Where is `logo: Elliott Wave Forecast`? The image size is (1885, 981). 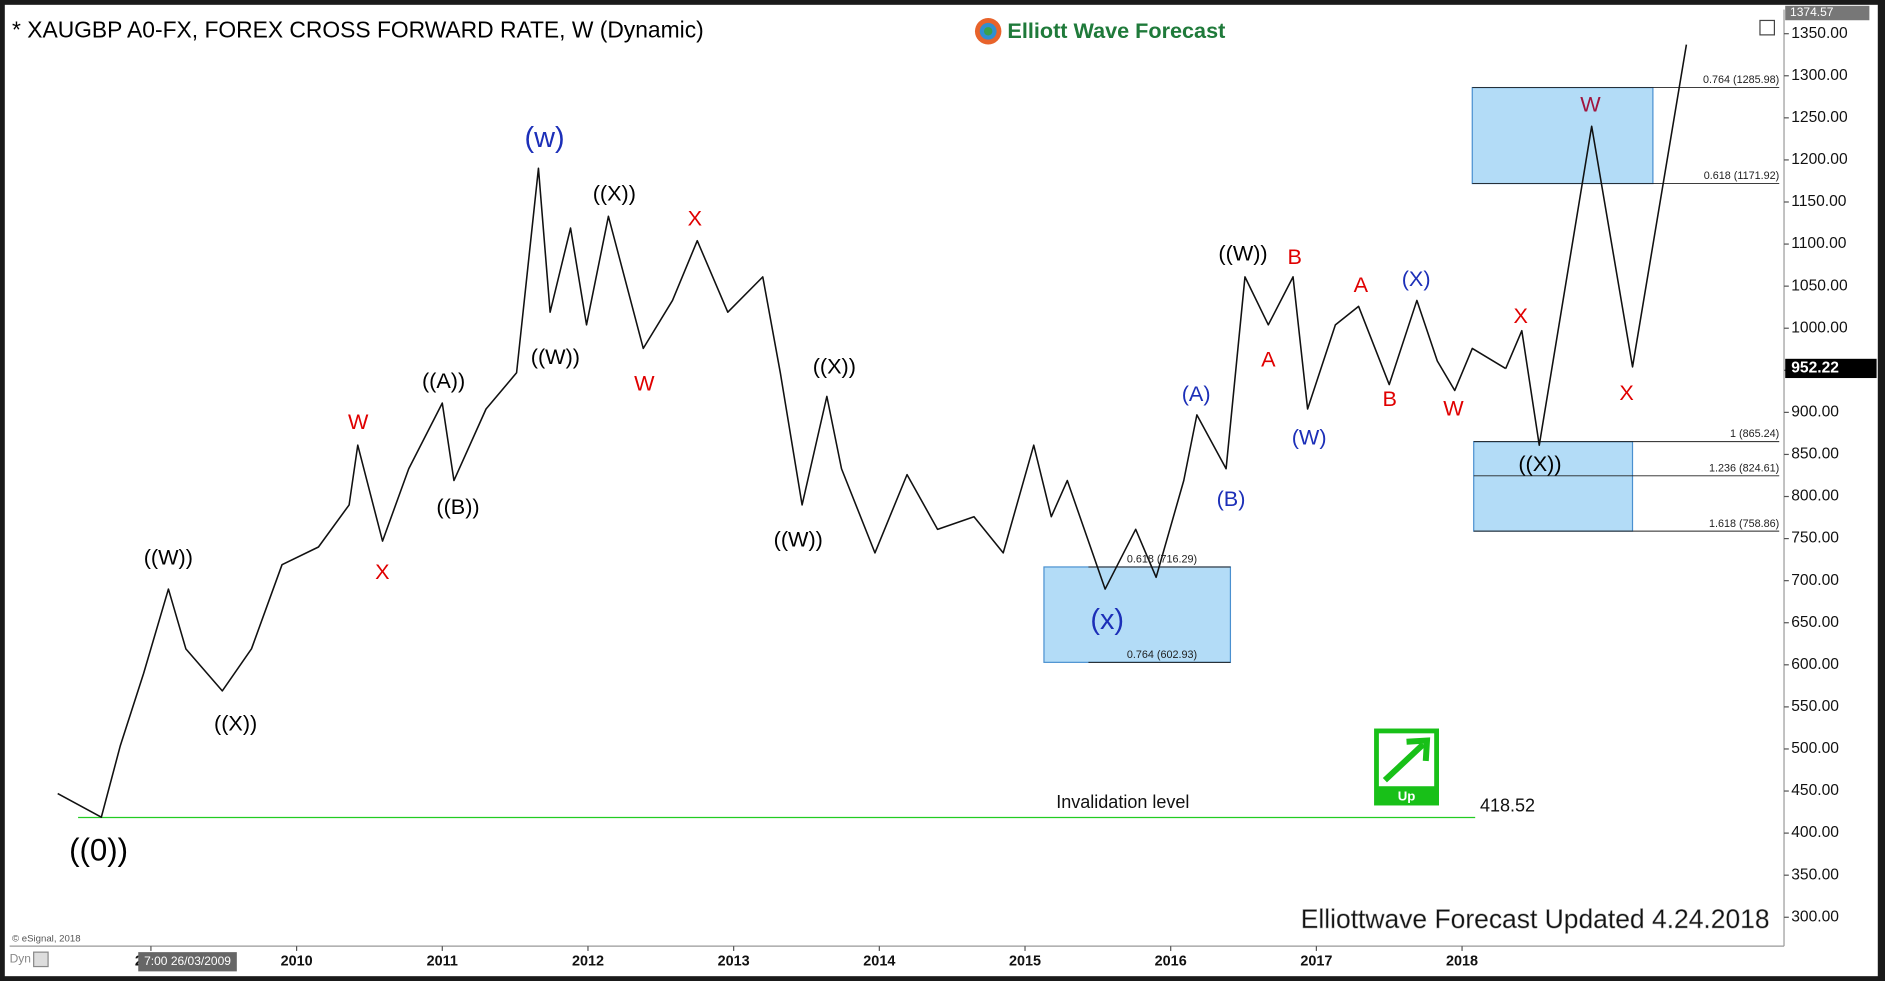
logo: Elliott Wave Forecast is located at coordinates (1099, 31).